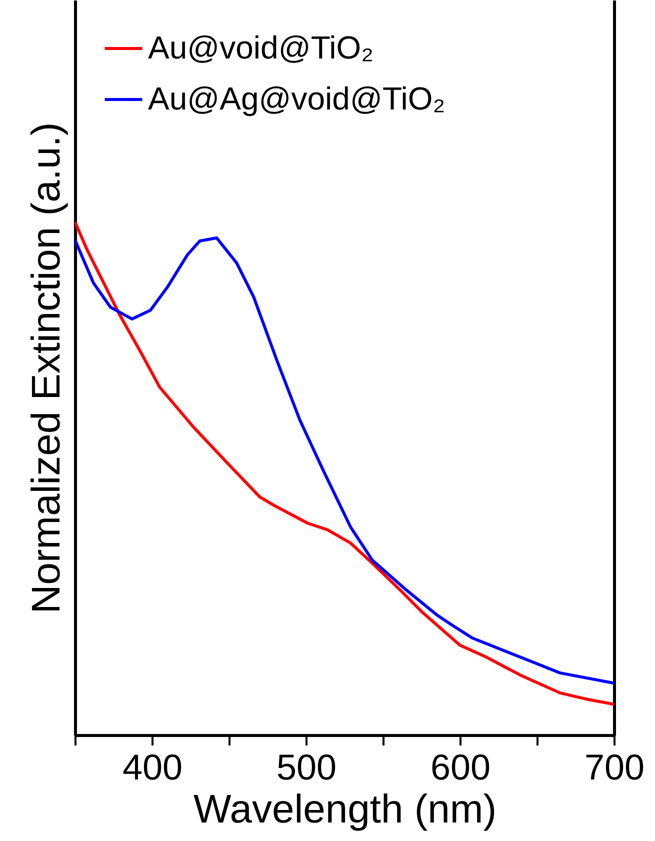  What do you see at coordinates (614, 767) in the screenshot?
I see `x-tick-label: 700` at bounding box center [614, 767].